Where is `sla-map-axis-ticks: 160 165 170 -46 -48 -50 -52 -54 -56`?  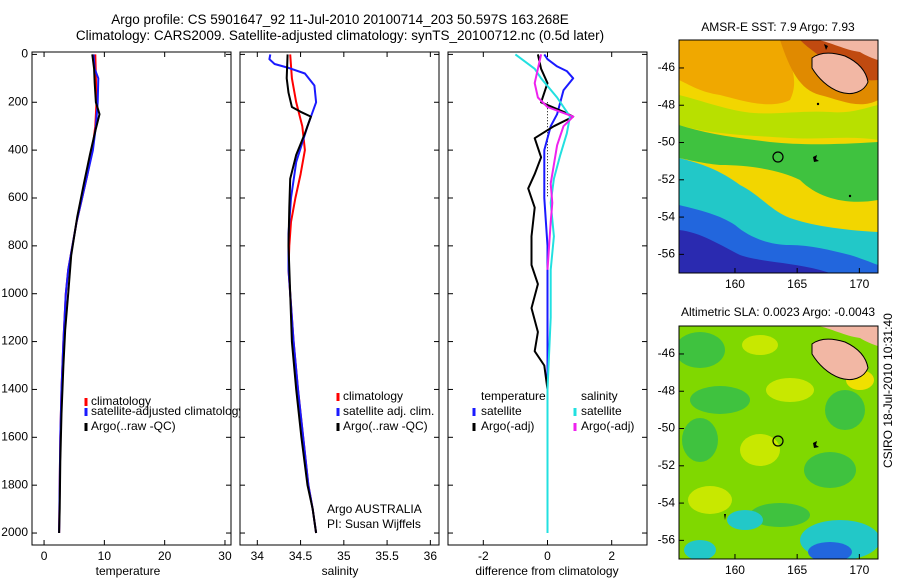 sla-map-axis-ticks: 160 165 170 -46 -48 -50 -52 -54 -56 is located at coordinates (764, 461).